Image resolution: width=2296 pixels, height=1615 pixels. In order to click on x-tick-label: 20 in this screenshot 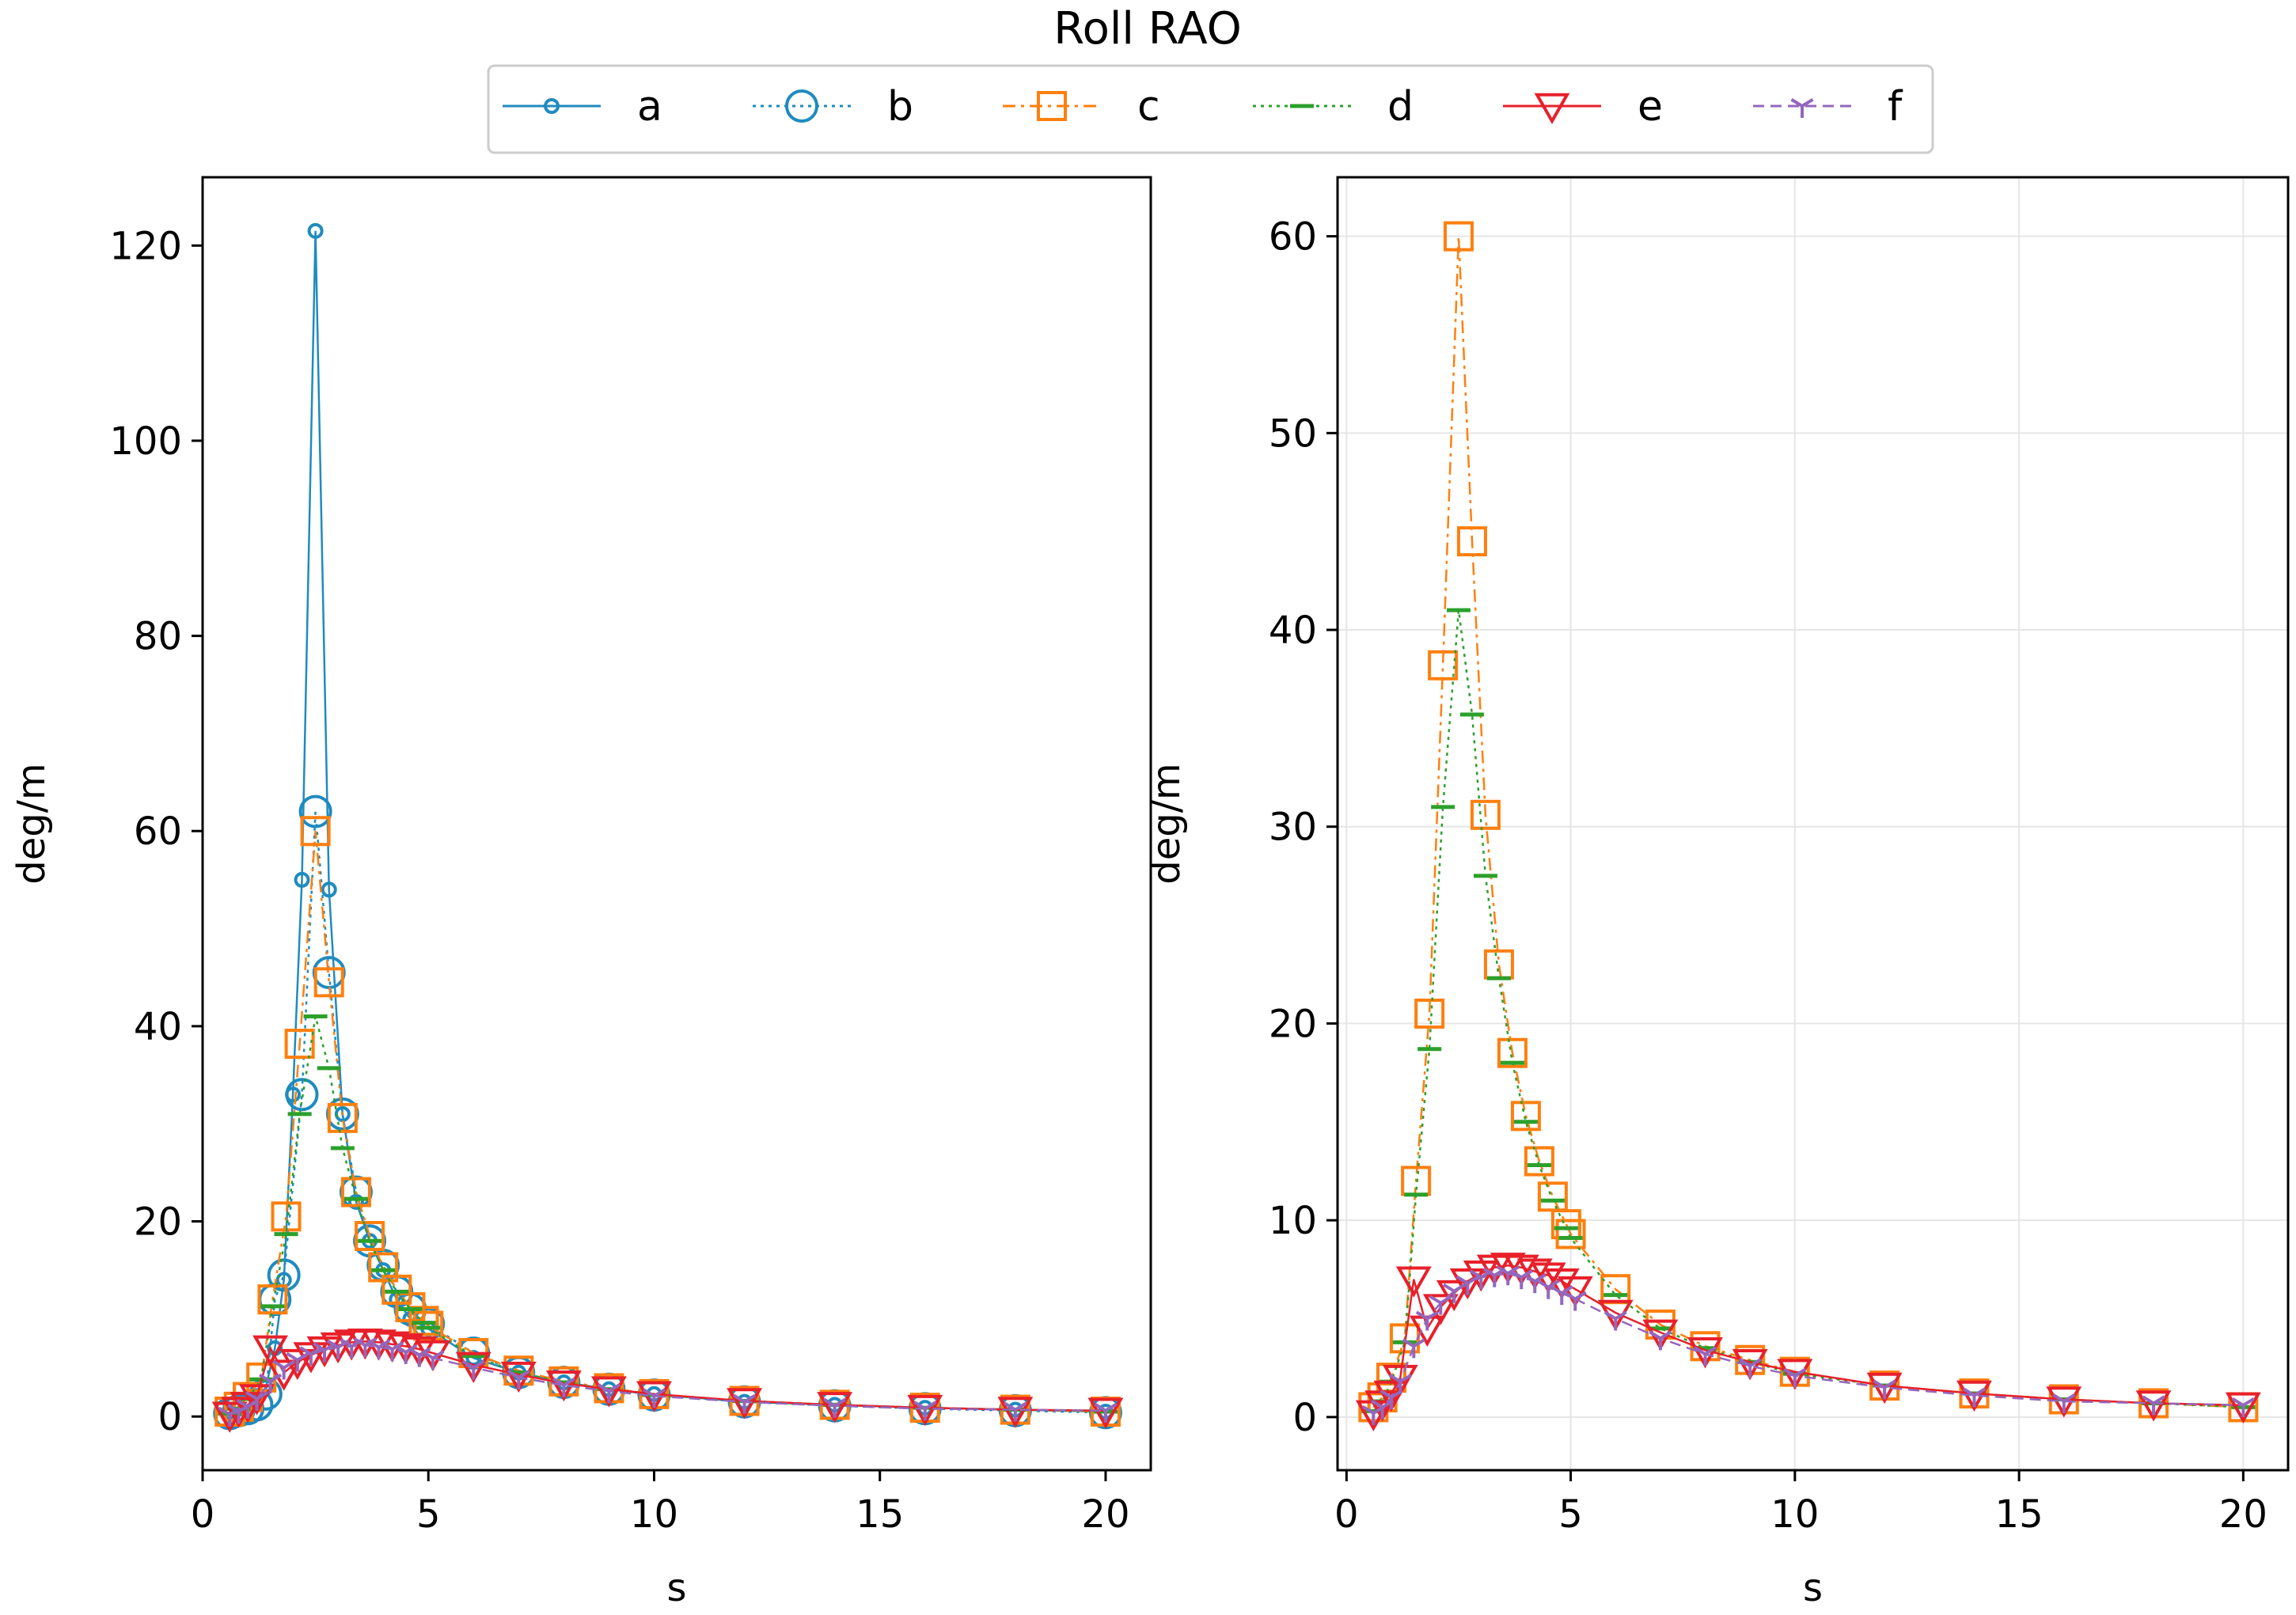, I will do `click(2243, 1514)`.